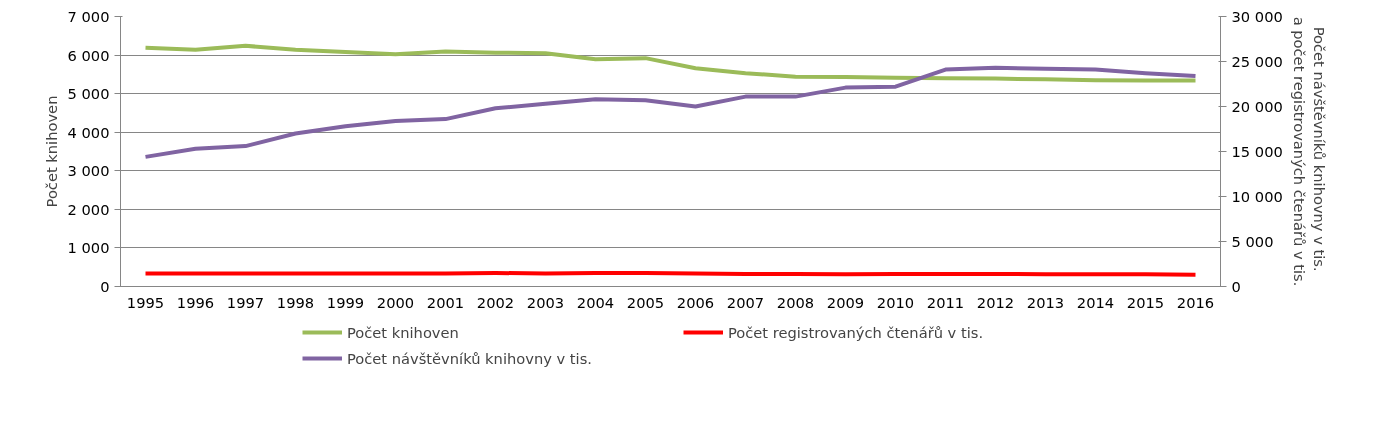  What do you see at coordinates (51, 151) in the screenshot?
I see `y-axis-title: Počet knihoven` at bounding box center [51, 151].